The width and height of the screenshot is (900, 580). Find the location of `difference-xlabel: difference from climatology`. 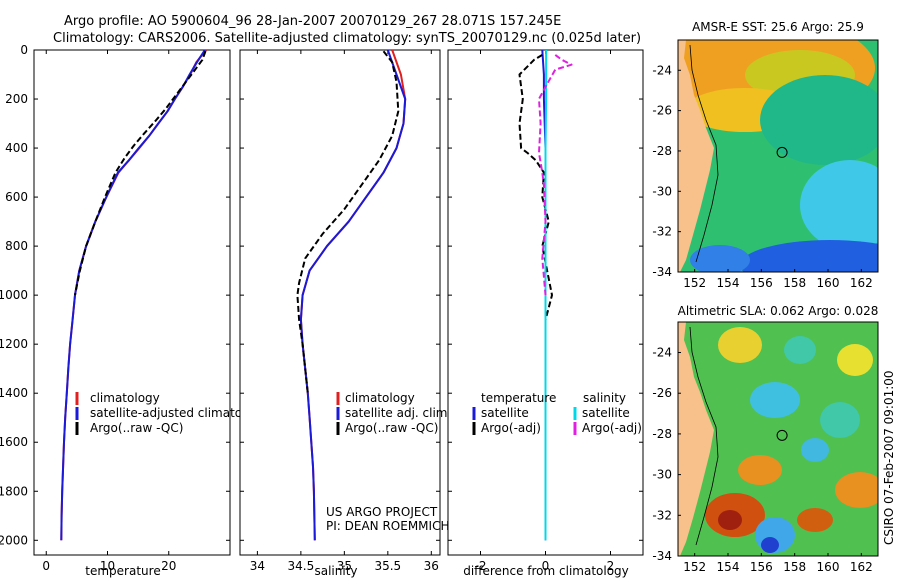

difference-xlabel: difference from climatology is located at coordinates (546, 571).